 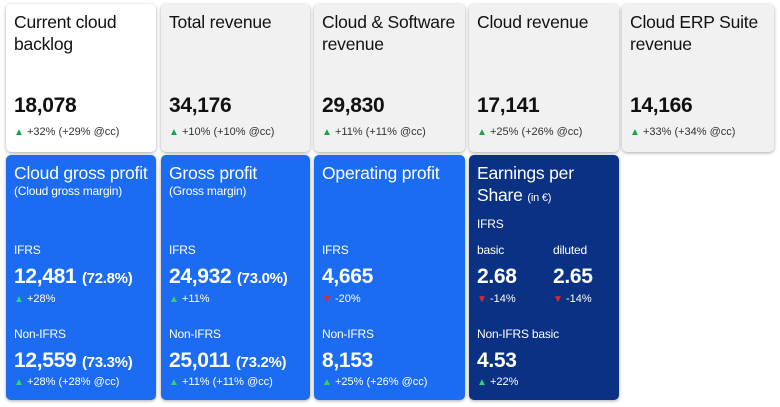 What do you see at coordinates (200, 276) in the screenshot?
I see `ifrs-value-text: 24,932` at bounding box center [200, 276].